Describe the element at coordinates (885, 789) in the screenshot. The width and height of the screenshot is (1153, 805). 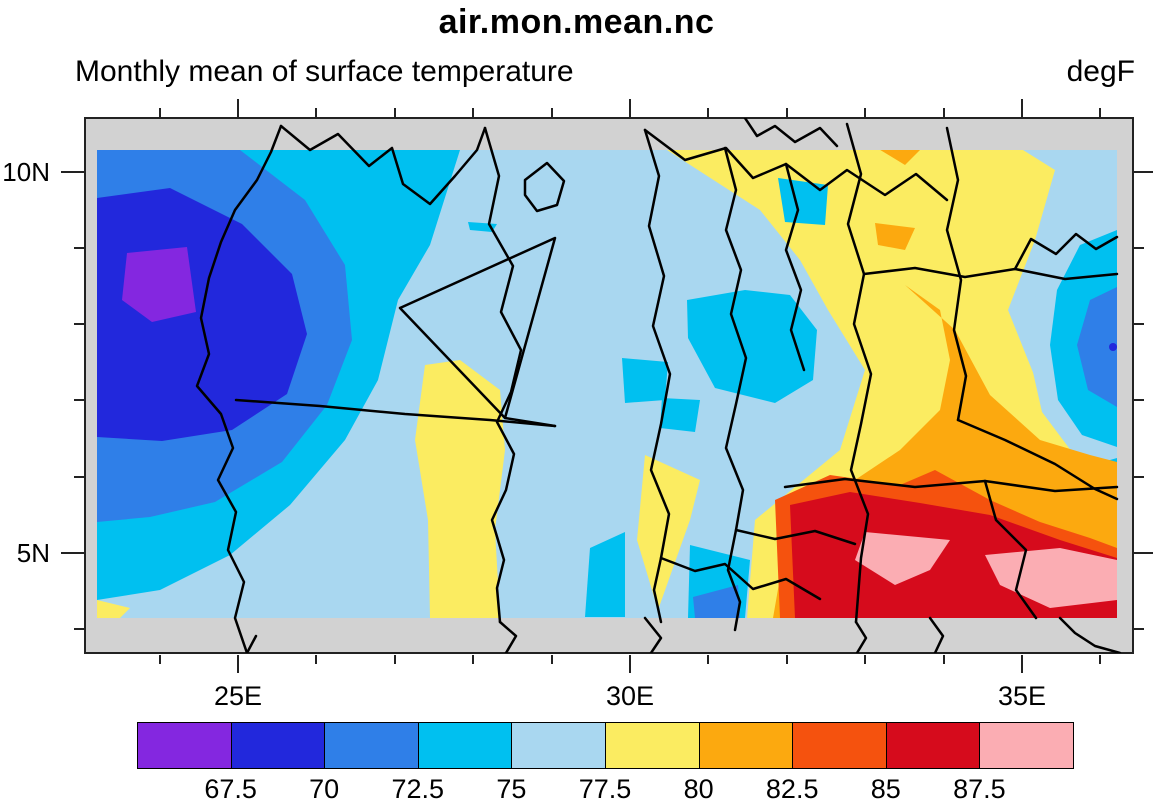
I see `colorbar-tick-label-85: 85` at that location.